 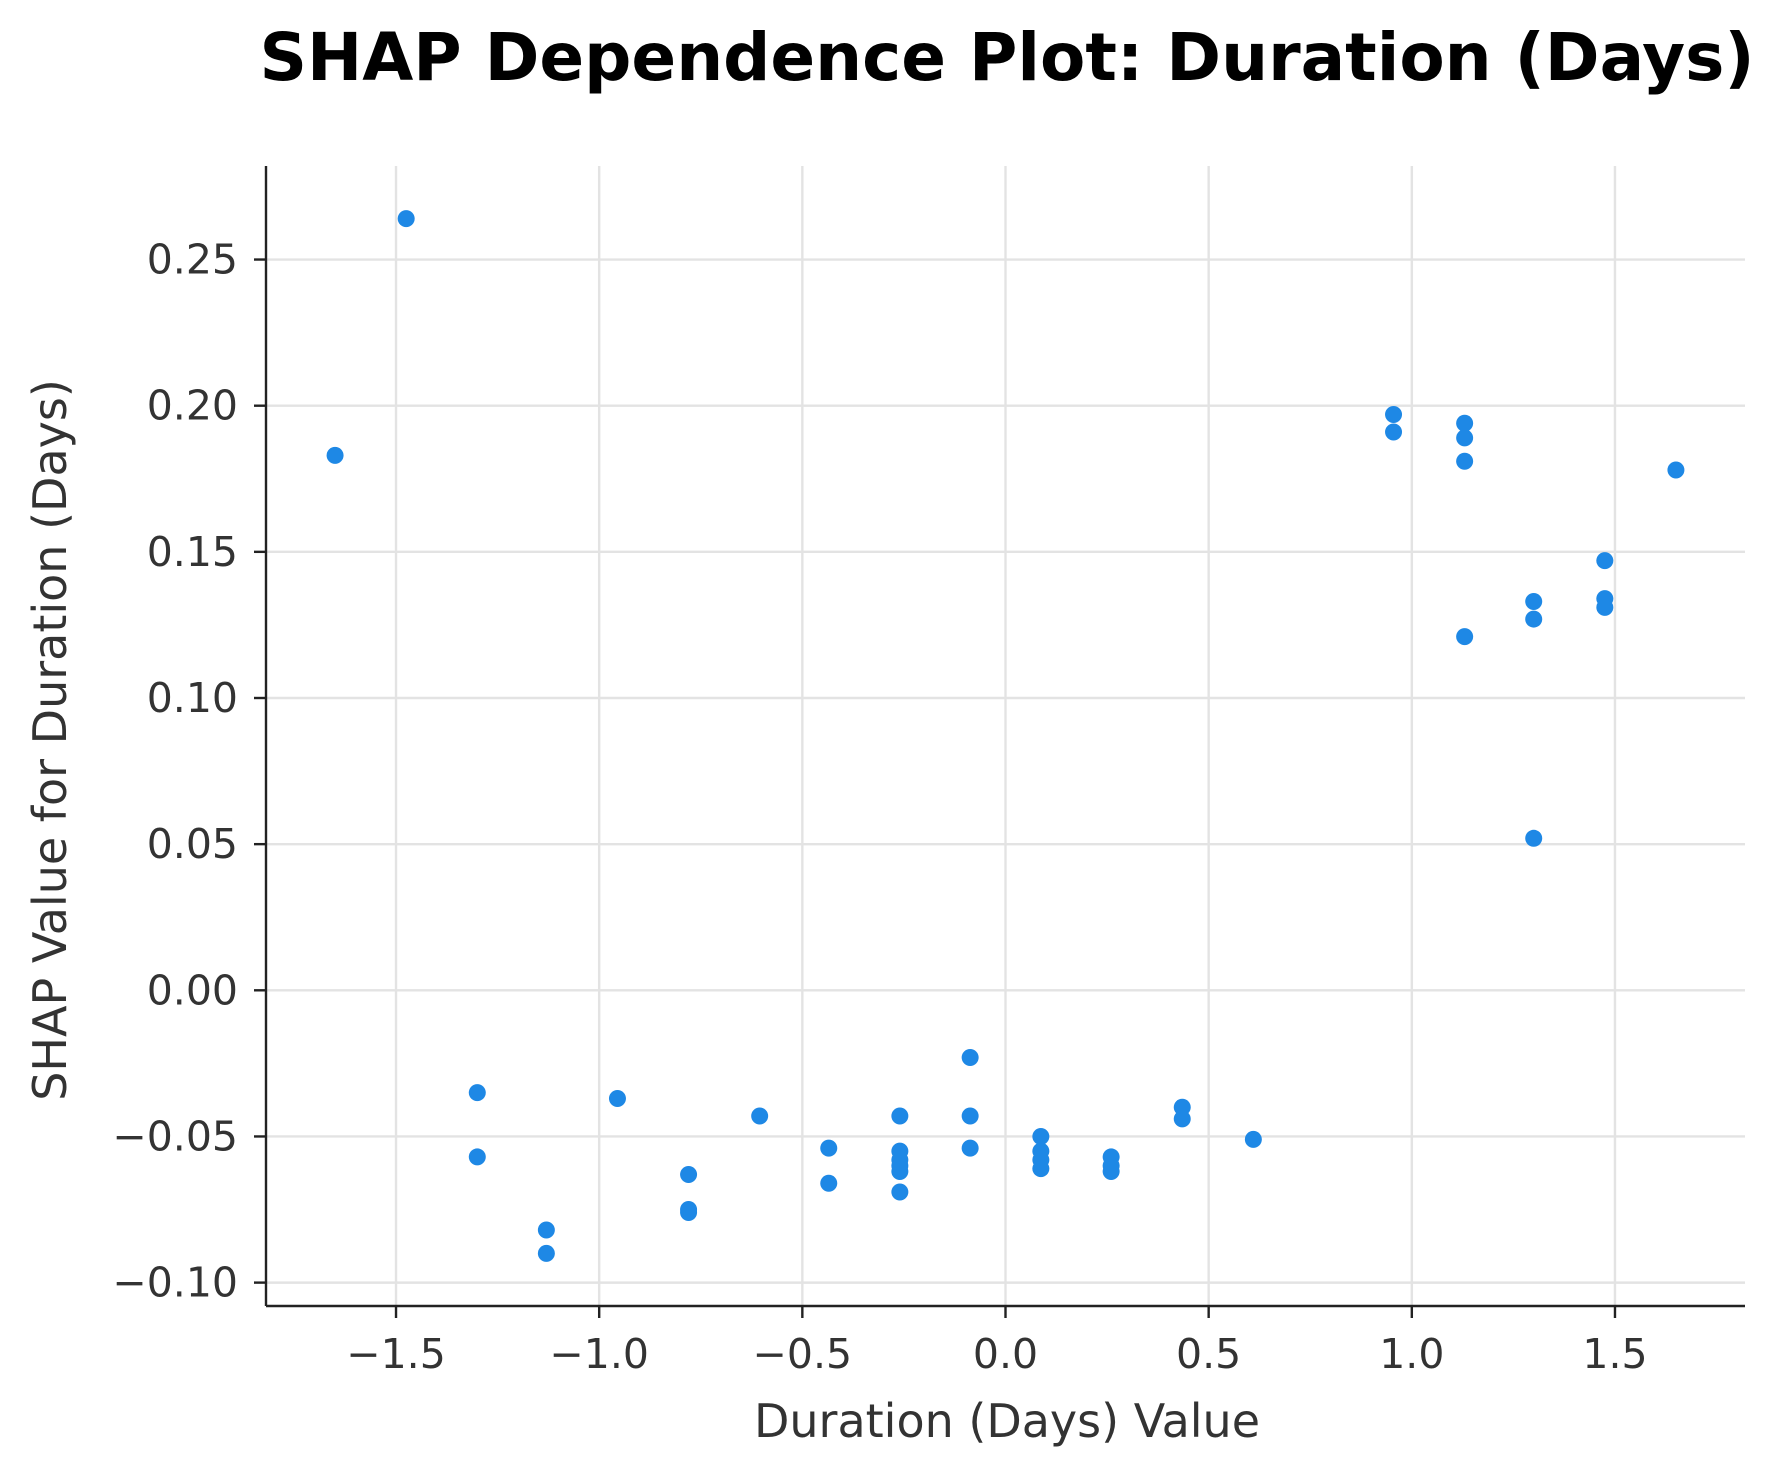 What do you see at coordinates (1007, 1421) in the screenshot?
I see `x-axis-label: Duration (Days) Value` at bounding box center [1007, 1421].